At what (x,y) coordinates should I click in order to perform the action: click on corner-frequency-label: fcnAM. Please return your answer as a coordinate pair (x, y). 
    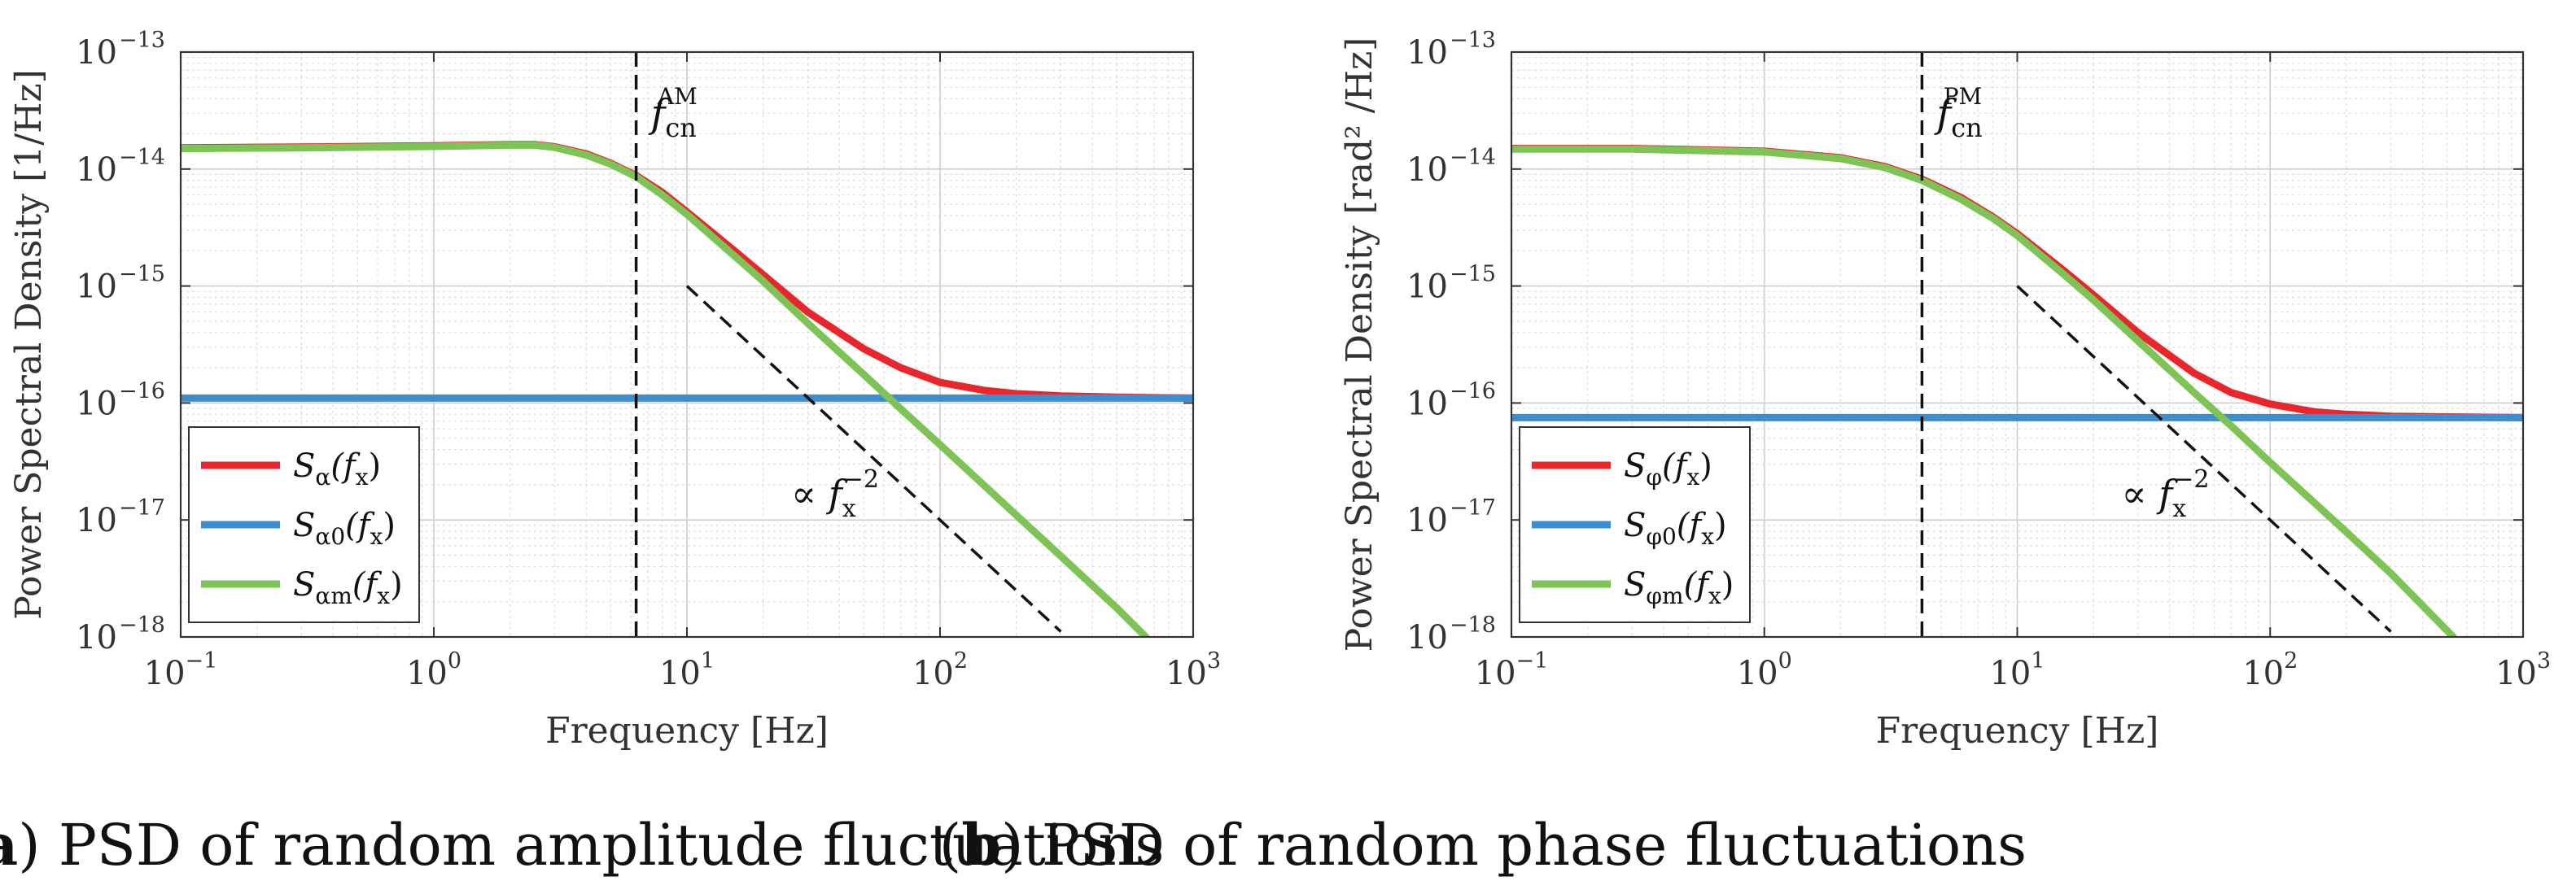
    Looking at the image, I should click on (673, 113).